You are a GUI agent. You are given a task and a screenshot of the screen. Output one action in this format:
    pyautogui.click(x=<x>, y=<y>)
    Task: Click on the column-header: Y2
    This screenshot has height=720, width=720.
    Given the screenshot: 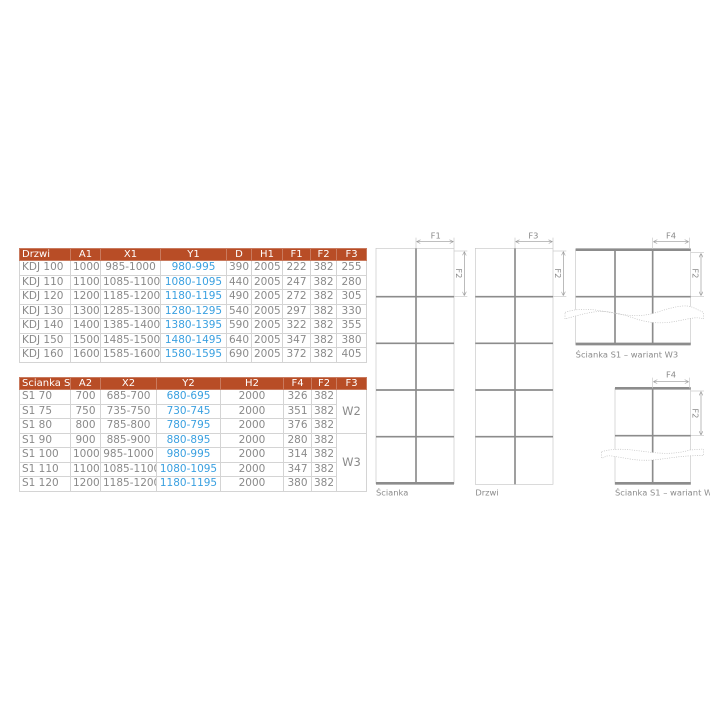 What is the action you would take?
    pyautogui.click(x=188, y=383)
    